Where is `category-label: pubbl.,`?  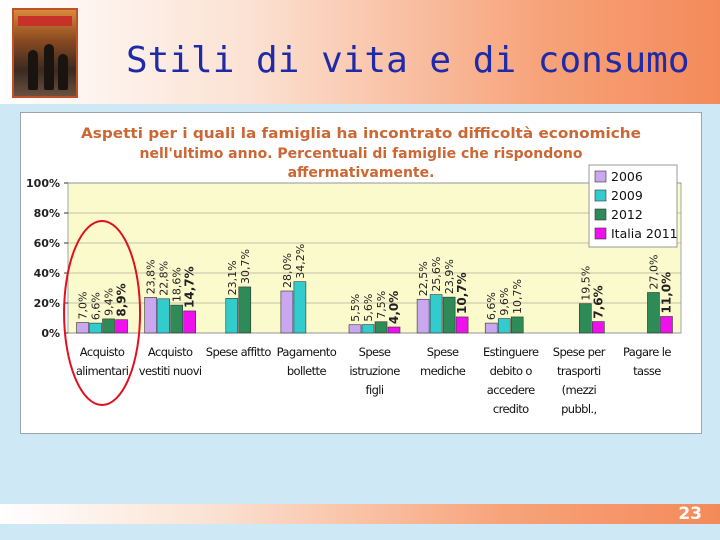 category-label: pubbl., is located at coordinates (579, 409).